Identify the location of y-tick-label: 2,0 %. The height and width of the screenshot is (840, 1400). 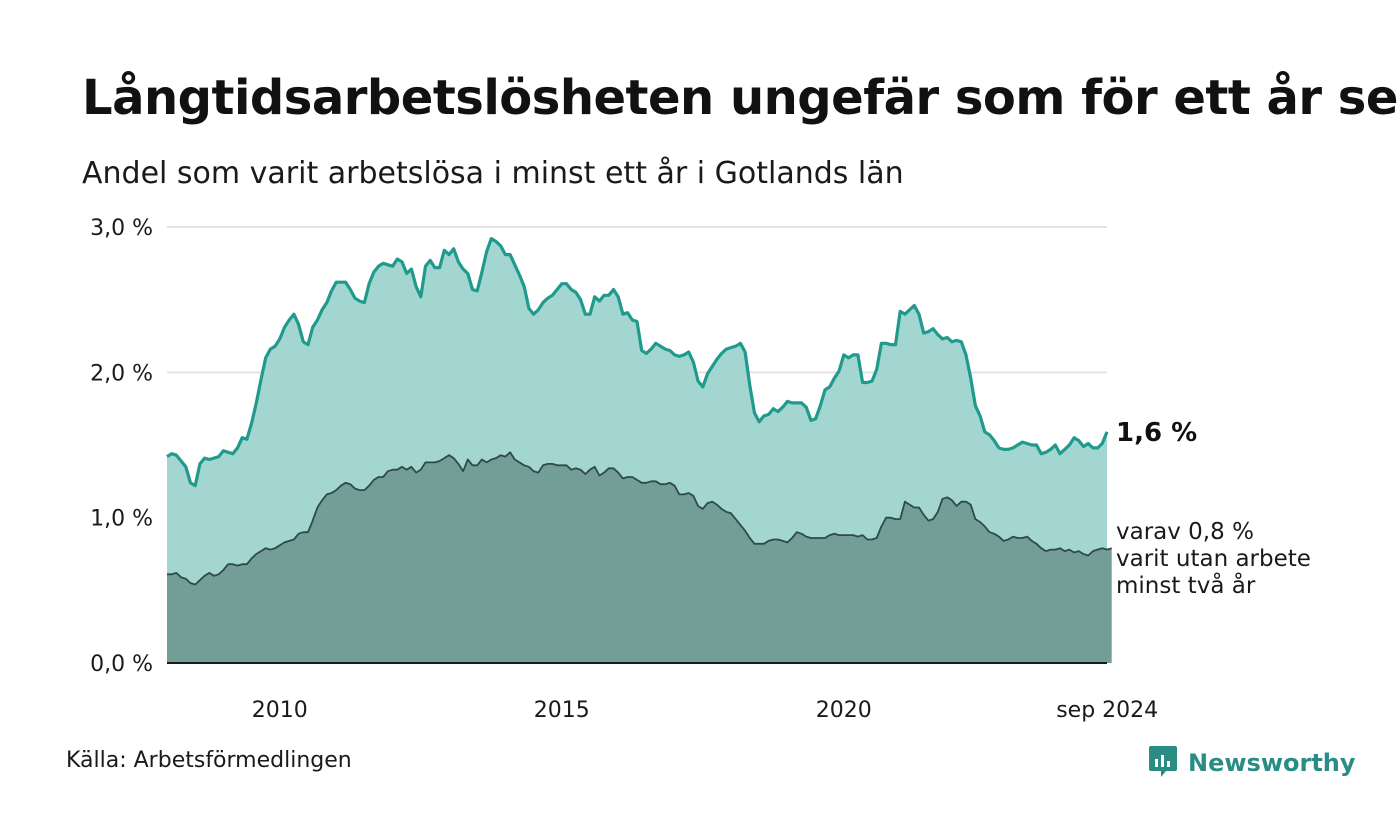
(121, 373).